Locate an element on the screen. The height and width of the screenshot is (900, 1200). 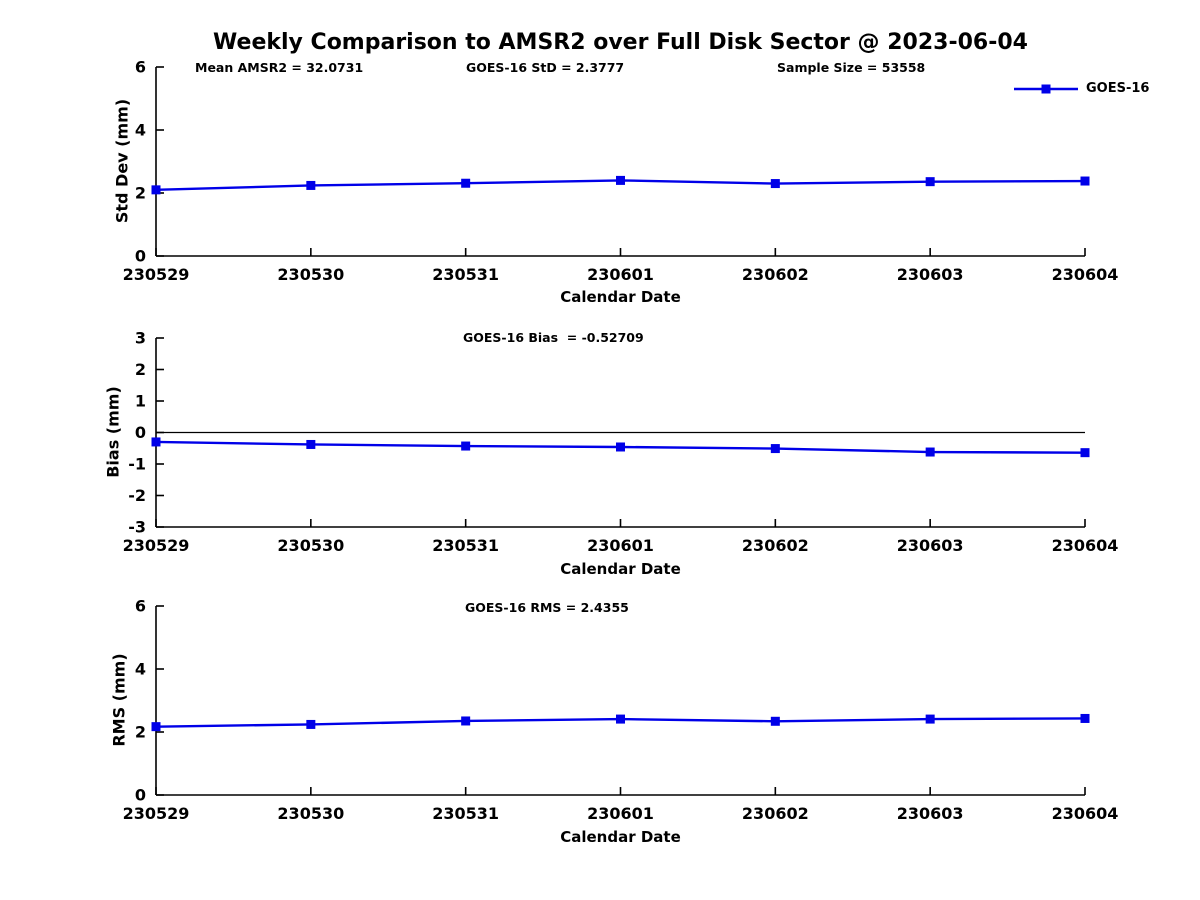
legend-marker is located at coordinates (1046, 88).